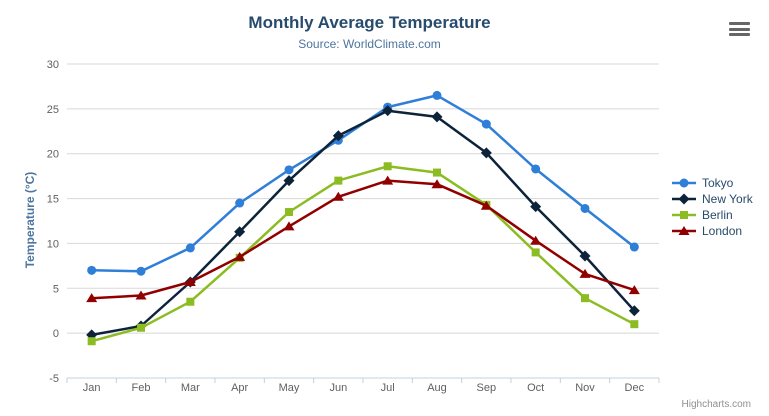 This screenshot has height=416, width=769. I want to click on x-tick-label-aug: Aug, so click(437, 388).